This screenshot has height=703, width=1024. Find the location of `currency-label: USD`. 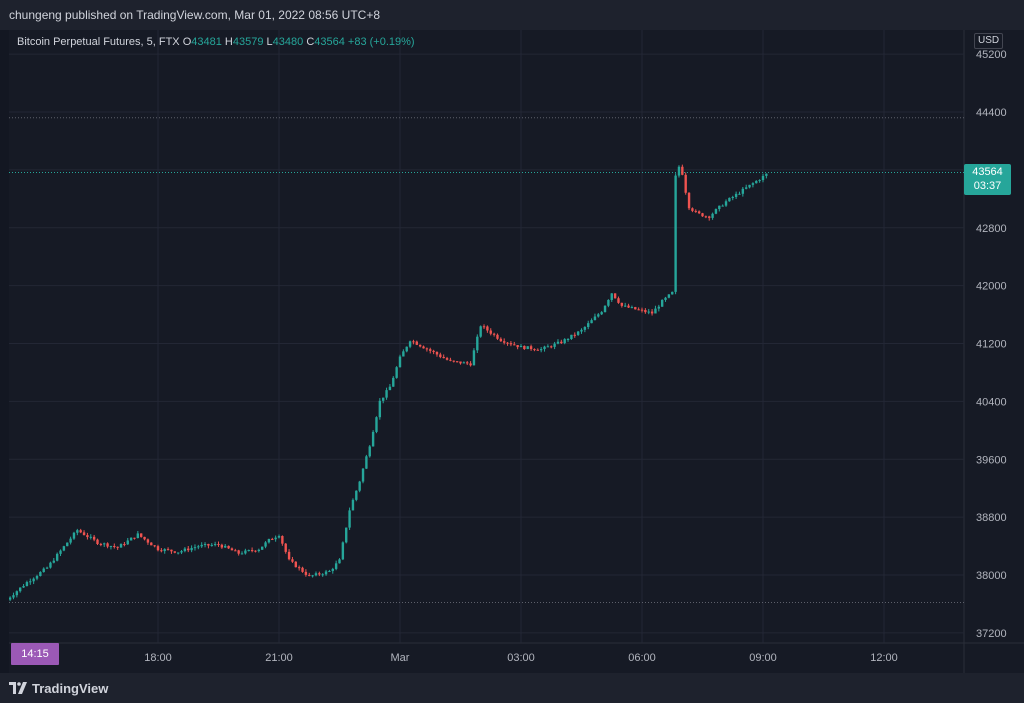

currency-label: USD is located at coordinates (989, 41).